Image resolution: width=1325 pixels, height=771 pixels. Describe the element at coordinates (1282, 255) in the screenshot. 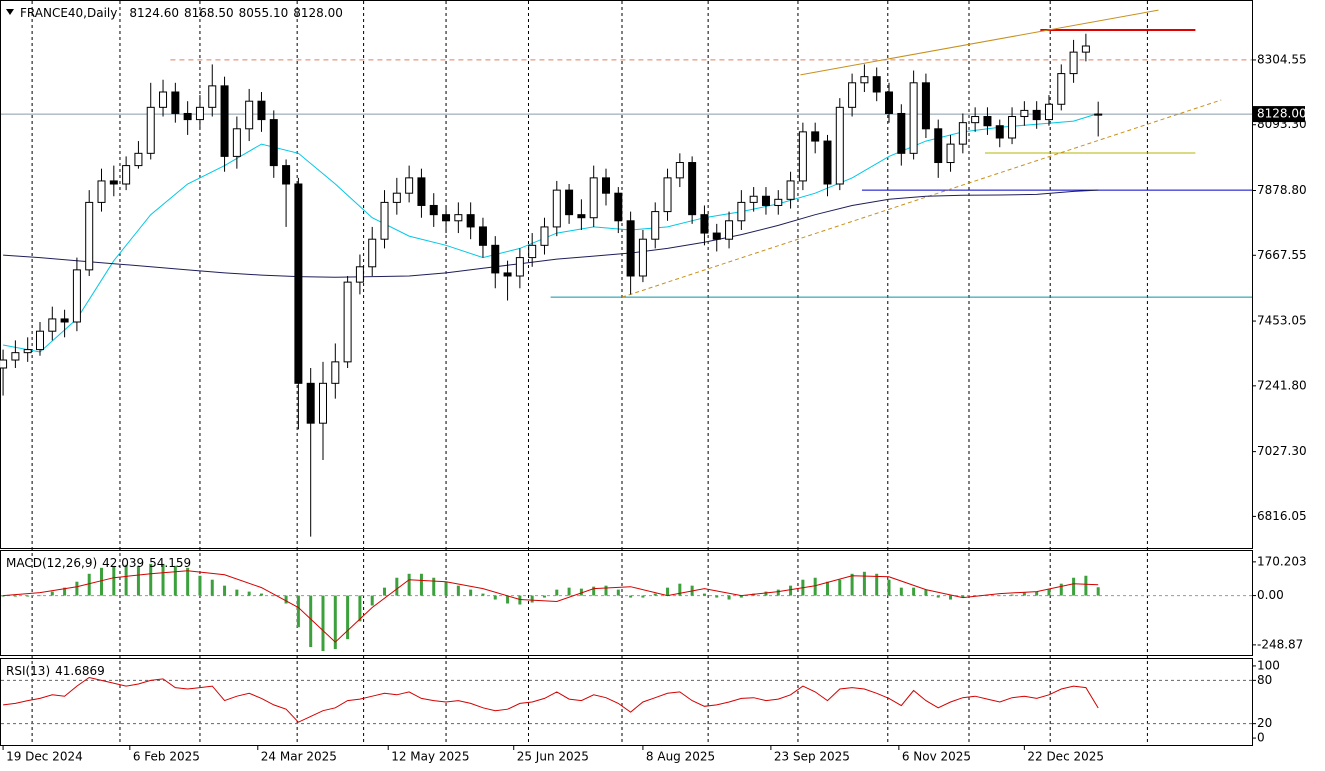

I see `y-tick-label: 7667.55` at that location.